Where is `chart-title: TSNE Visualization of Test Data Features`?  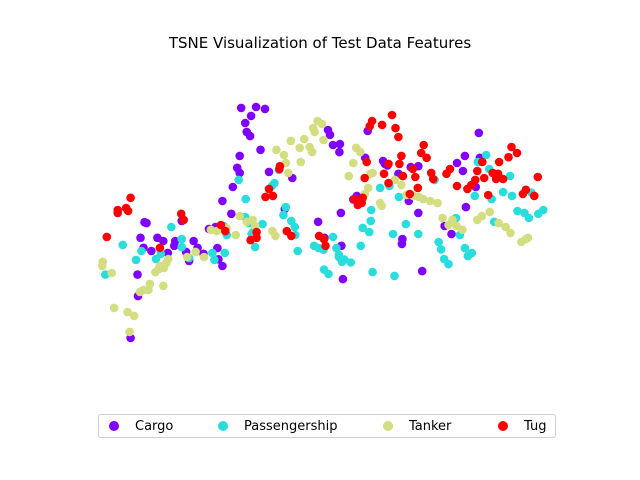
chart-title: TSNE Visualization of Test Data Features is located at coordinates (320, 43).